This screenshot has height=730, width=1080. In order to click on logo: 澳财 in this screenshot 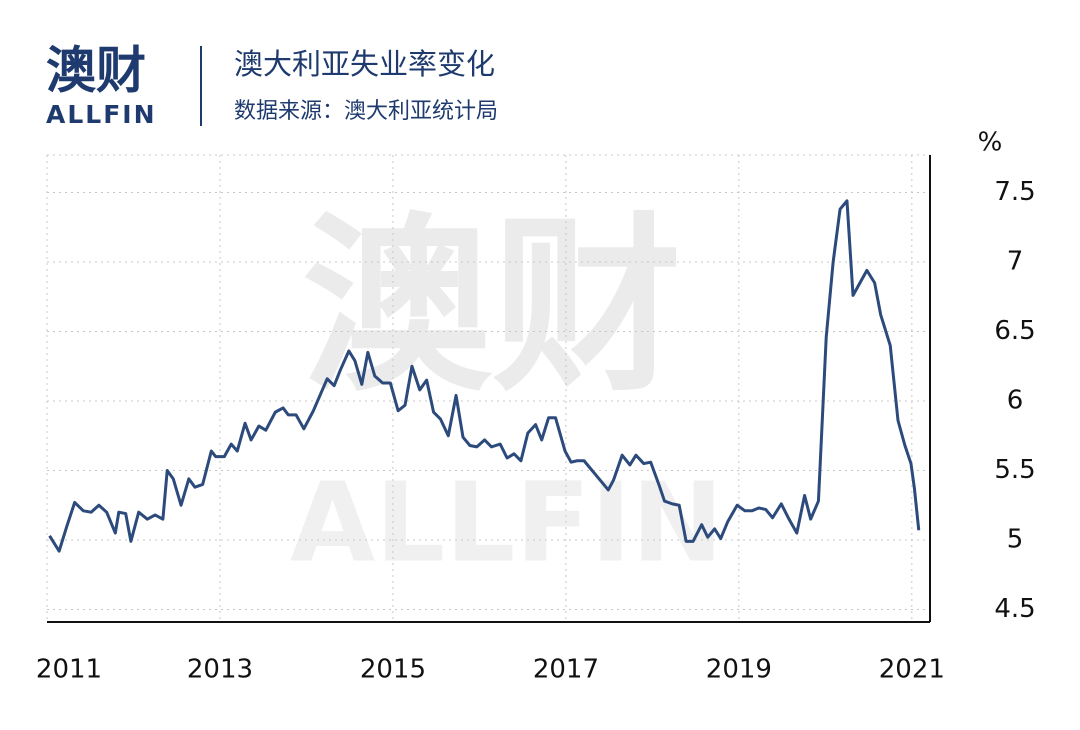, I will do `click(96, 71)`.